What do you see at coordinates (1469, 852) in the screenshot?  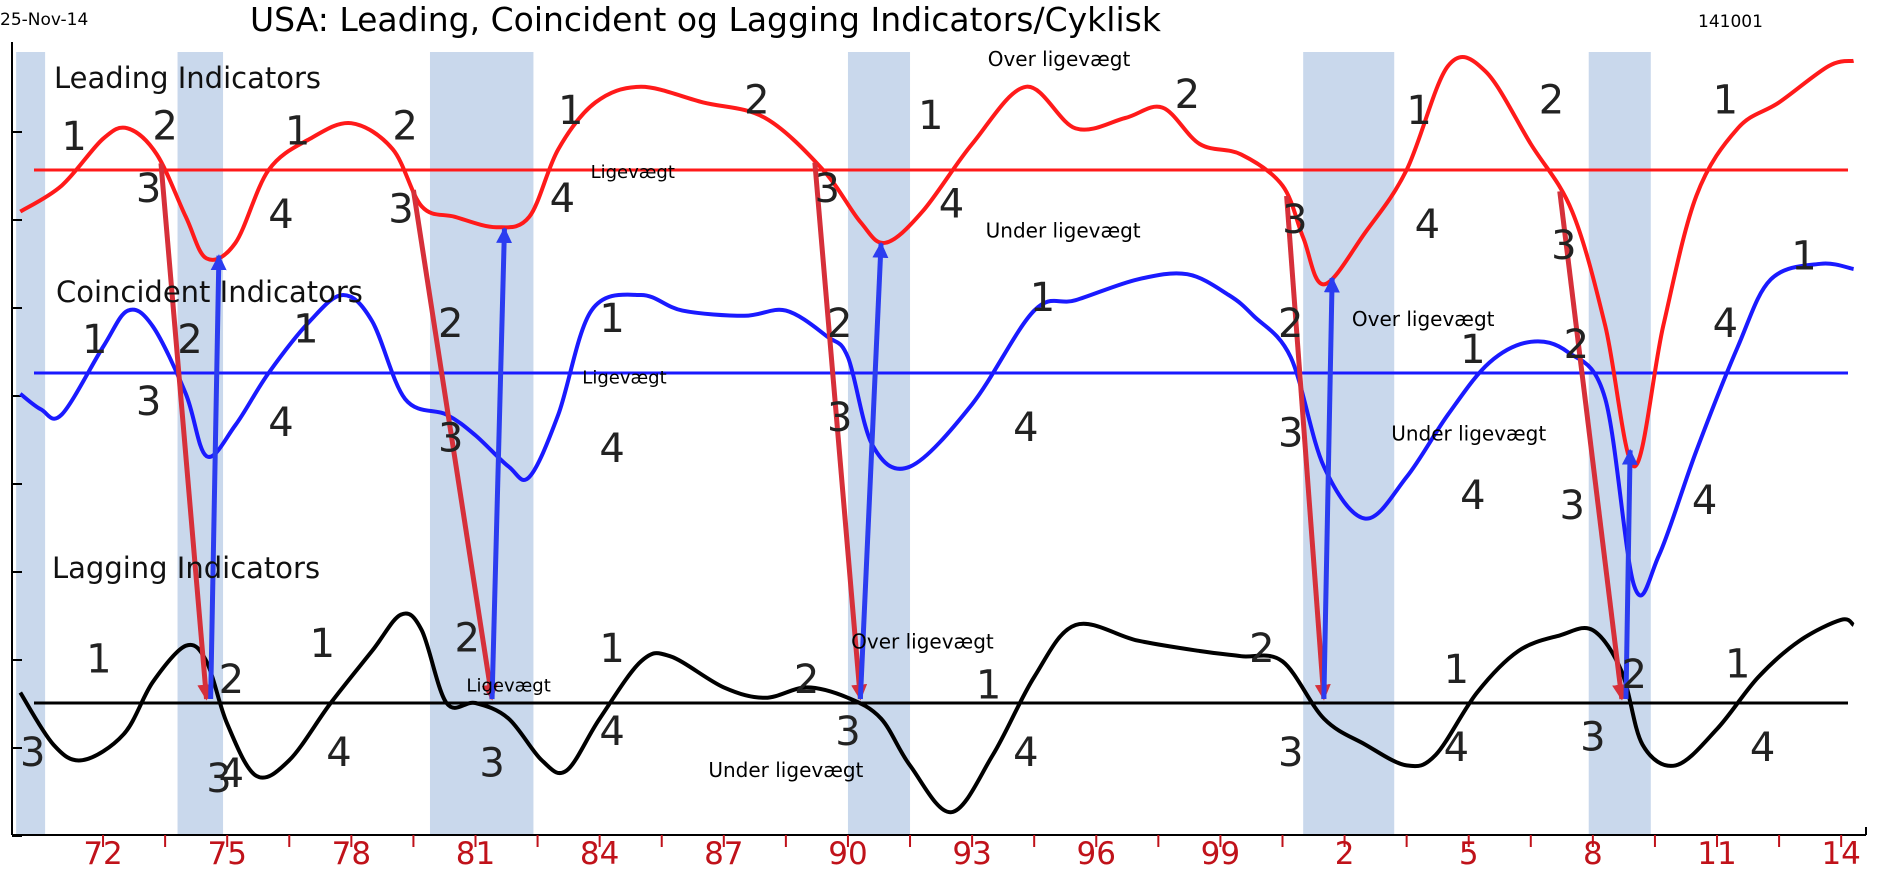 I see `x-tick-label: 5` at bounding box center [1469, 852].